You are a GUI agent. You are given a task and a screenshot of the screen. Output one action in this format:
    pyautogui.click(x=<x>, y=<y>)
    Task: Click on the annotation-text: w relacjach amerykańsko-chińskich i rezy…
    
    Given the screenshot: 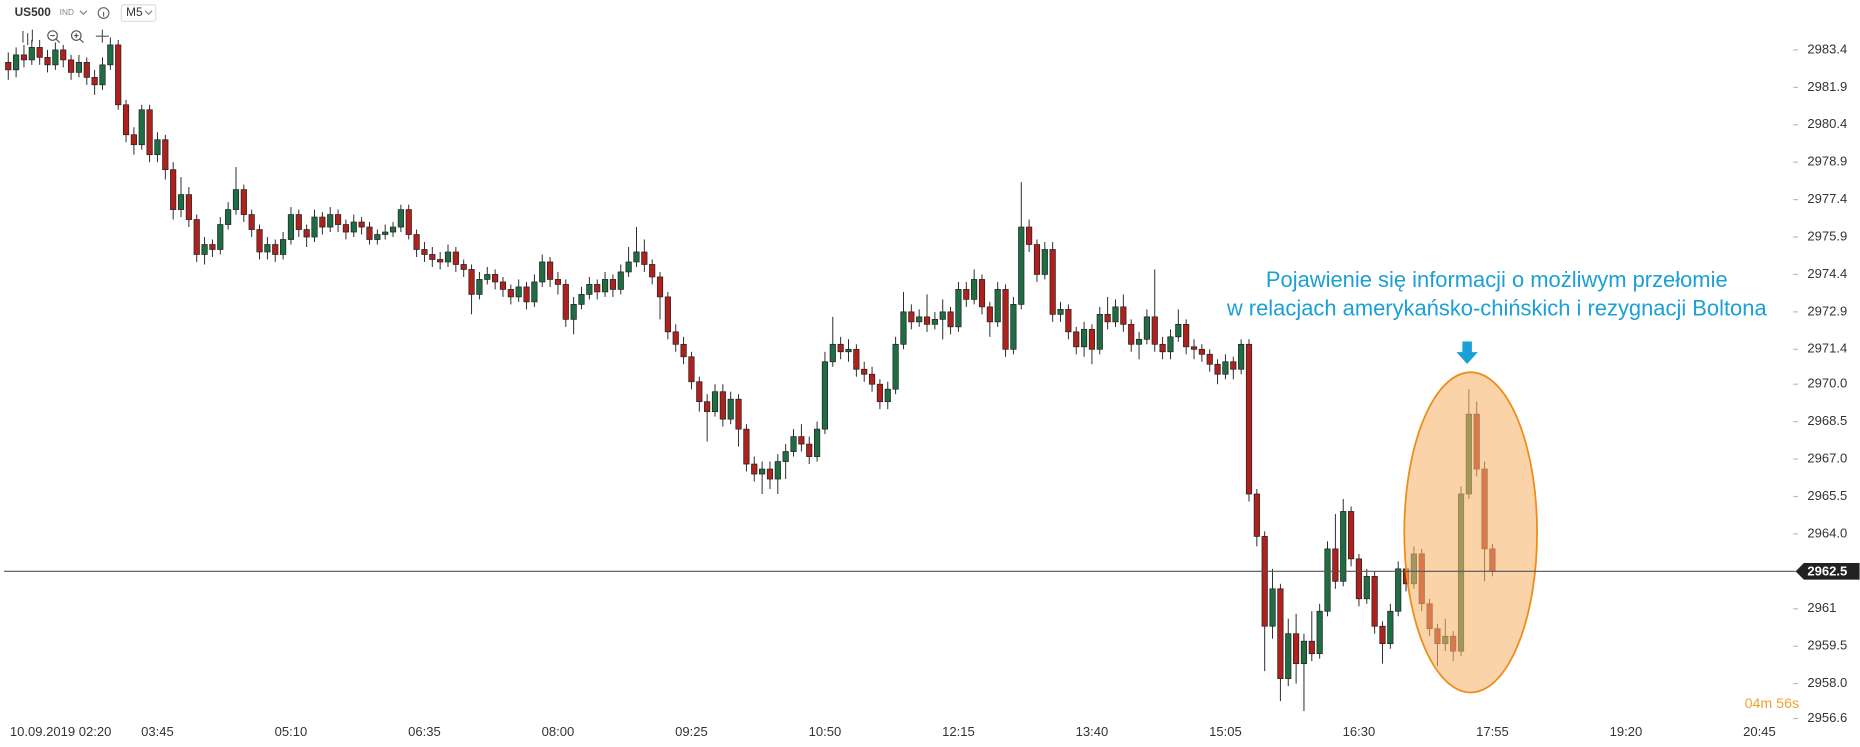 What is the action you would take?
    pyautogui.click(x=1497, y=307)
    